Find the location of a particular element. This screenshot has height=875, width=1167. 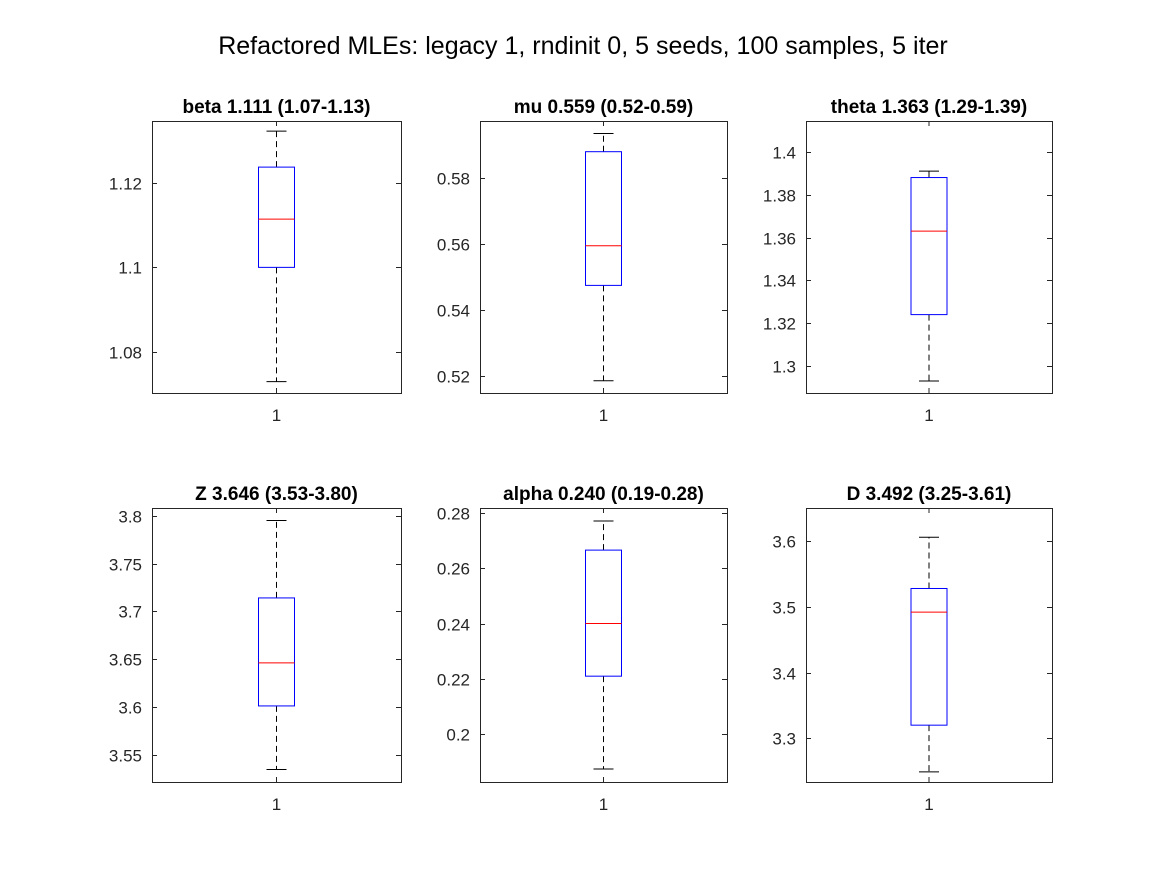

axes-box-theta is located at coordinates (929, 257).